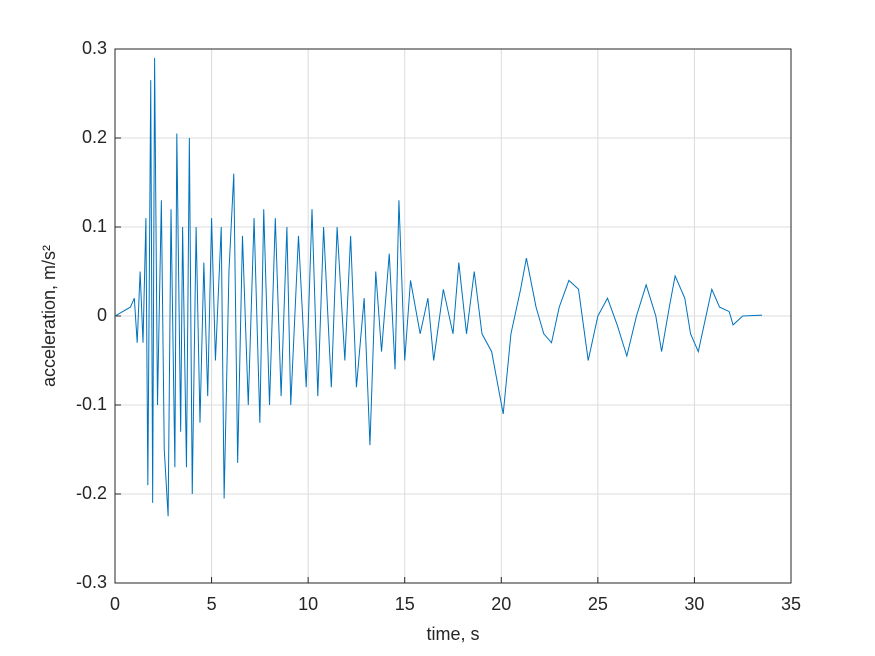  What do you see at coordinates (94, 48) in the screenshot?
I see `y-tick-label: 0.3` at bounding box center [94, 48].